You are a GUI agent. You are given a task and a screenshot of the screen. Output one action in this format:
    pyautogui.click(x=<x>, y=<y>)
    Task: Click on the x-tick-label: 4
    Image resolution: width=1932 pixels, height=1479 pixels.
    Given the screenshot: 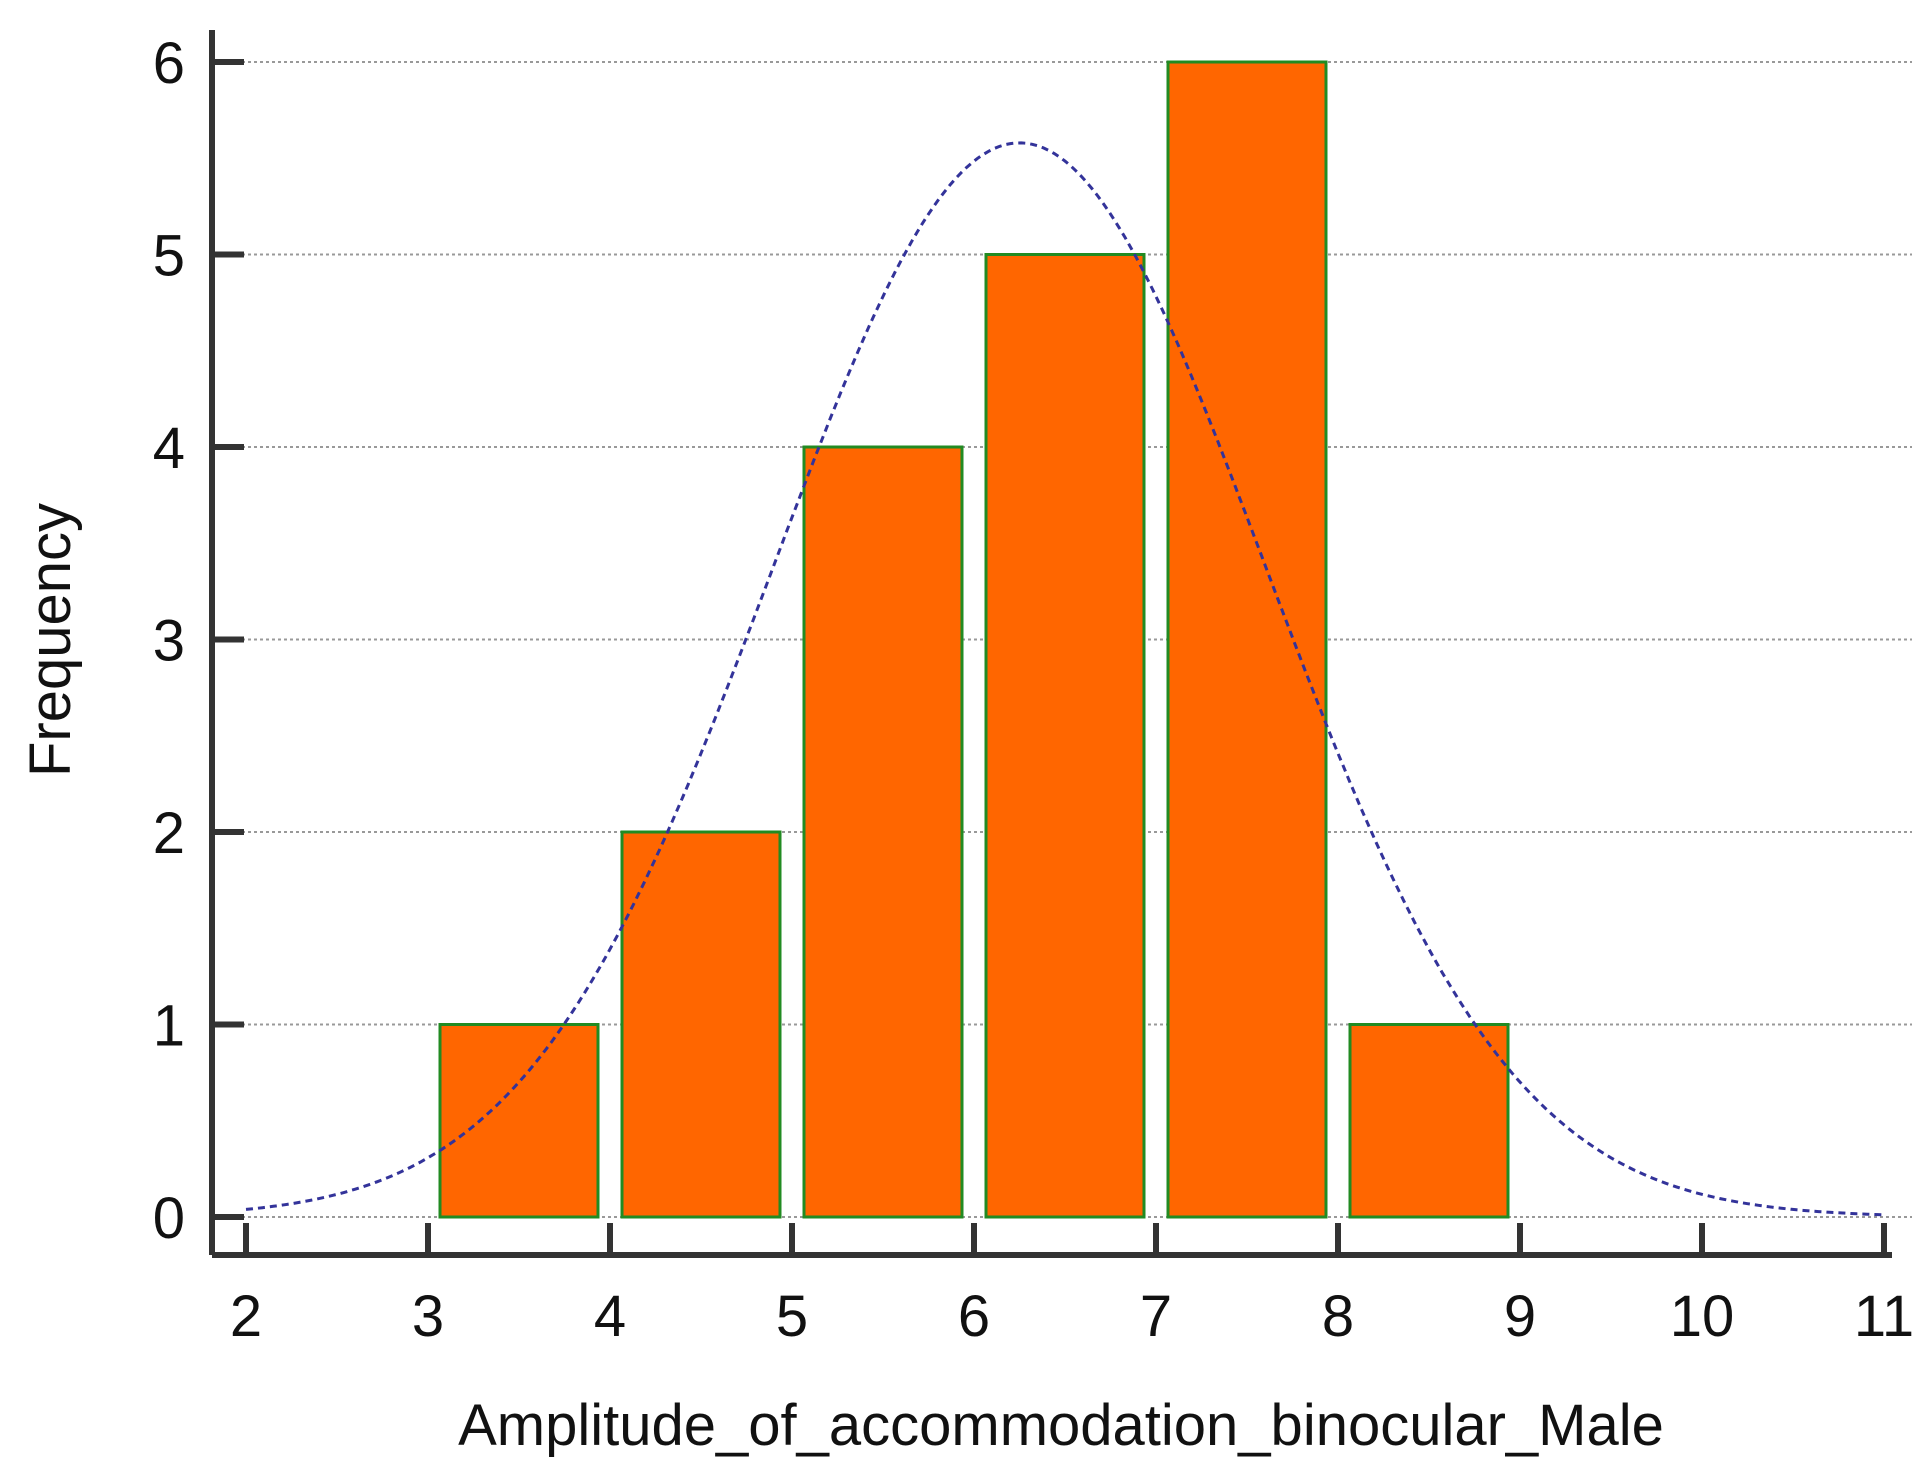 What is the action you would take?
    pyautogui.click(x=610, y=1316)
    